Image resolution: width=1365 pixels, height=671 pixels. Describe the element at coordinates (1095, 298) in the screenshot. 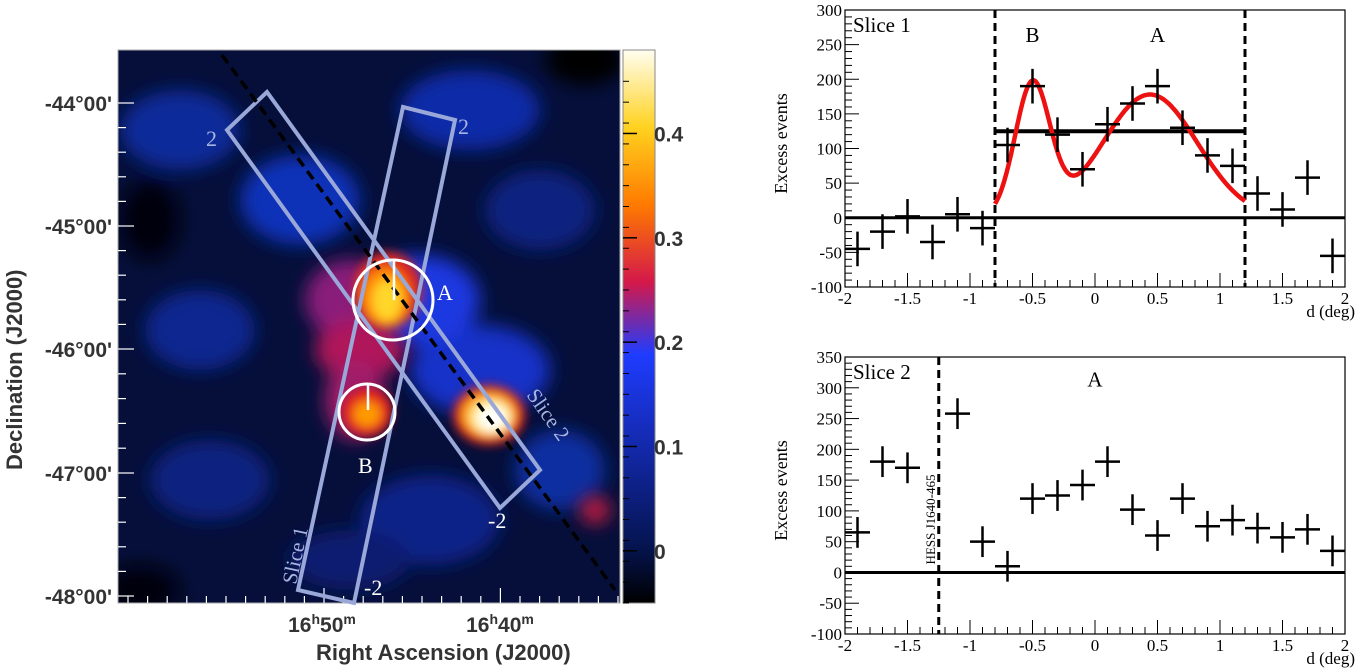

I see `x-tick-label: 0` at that location.